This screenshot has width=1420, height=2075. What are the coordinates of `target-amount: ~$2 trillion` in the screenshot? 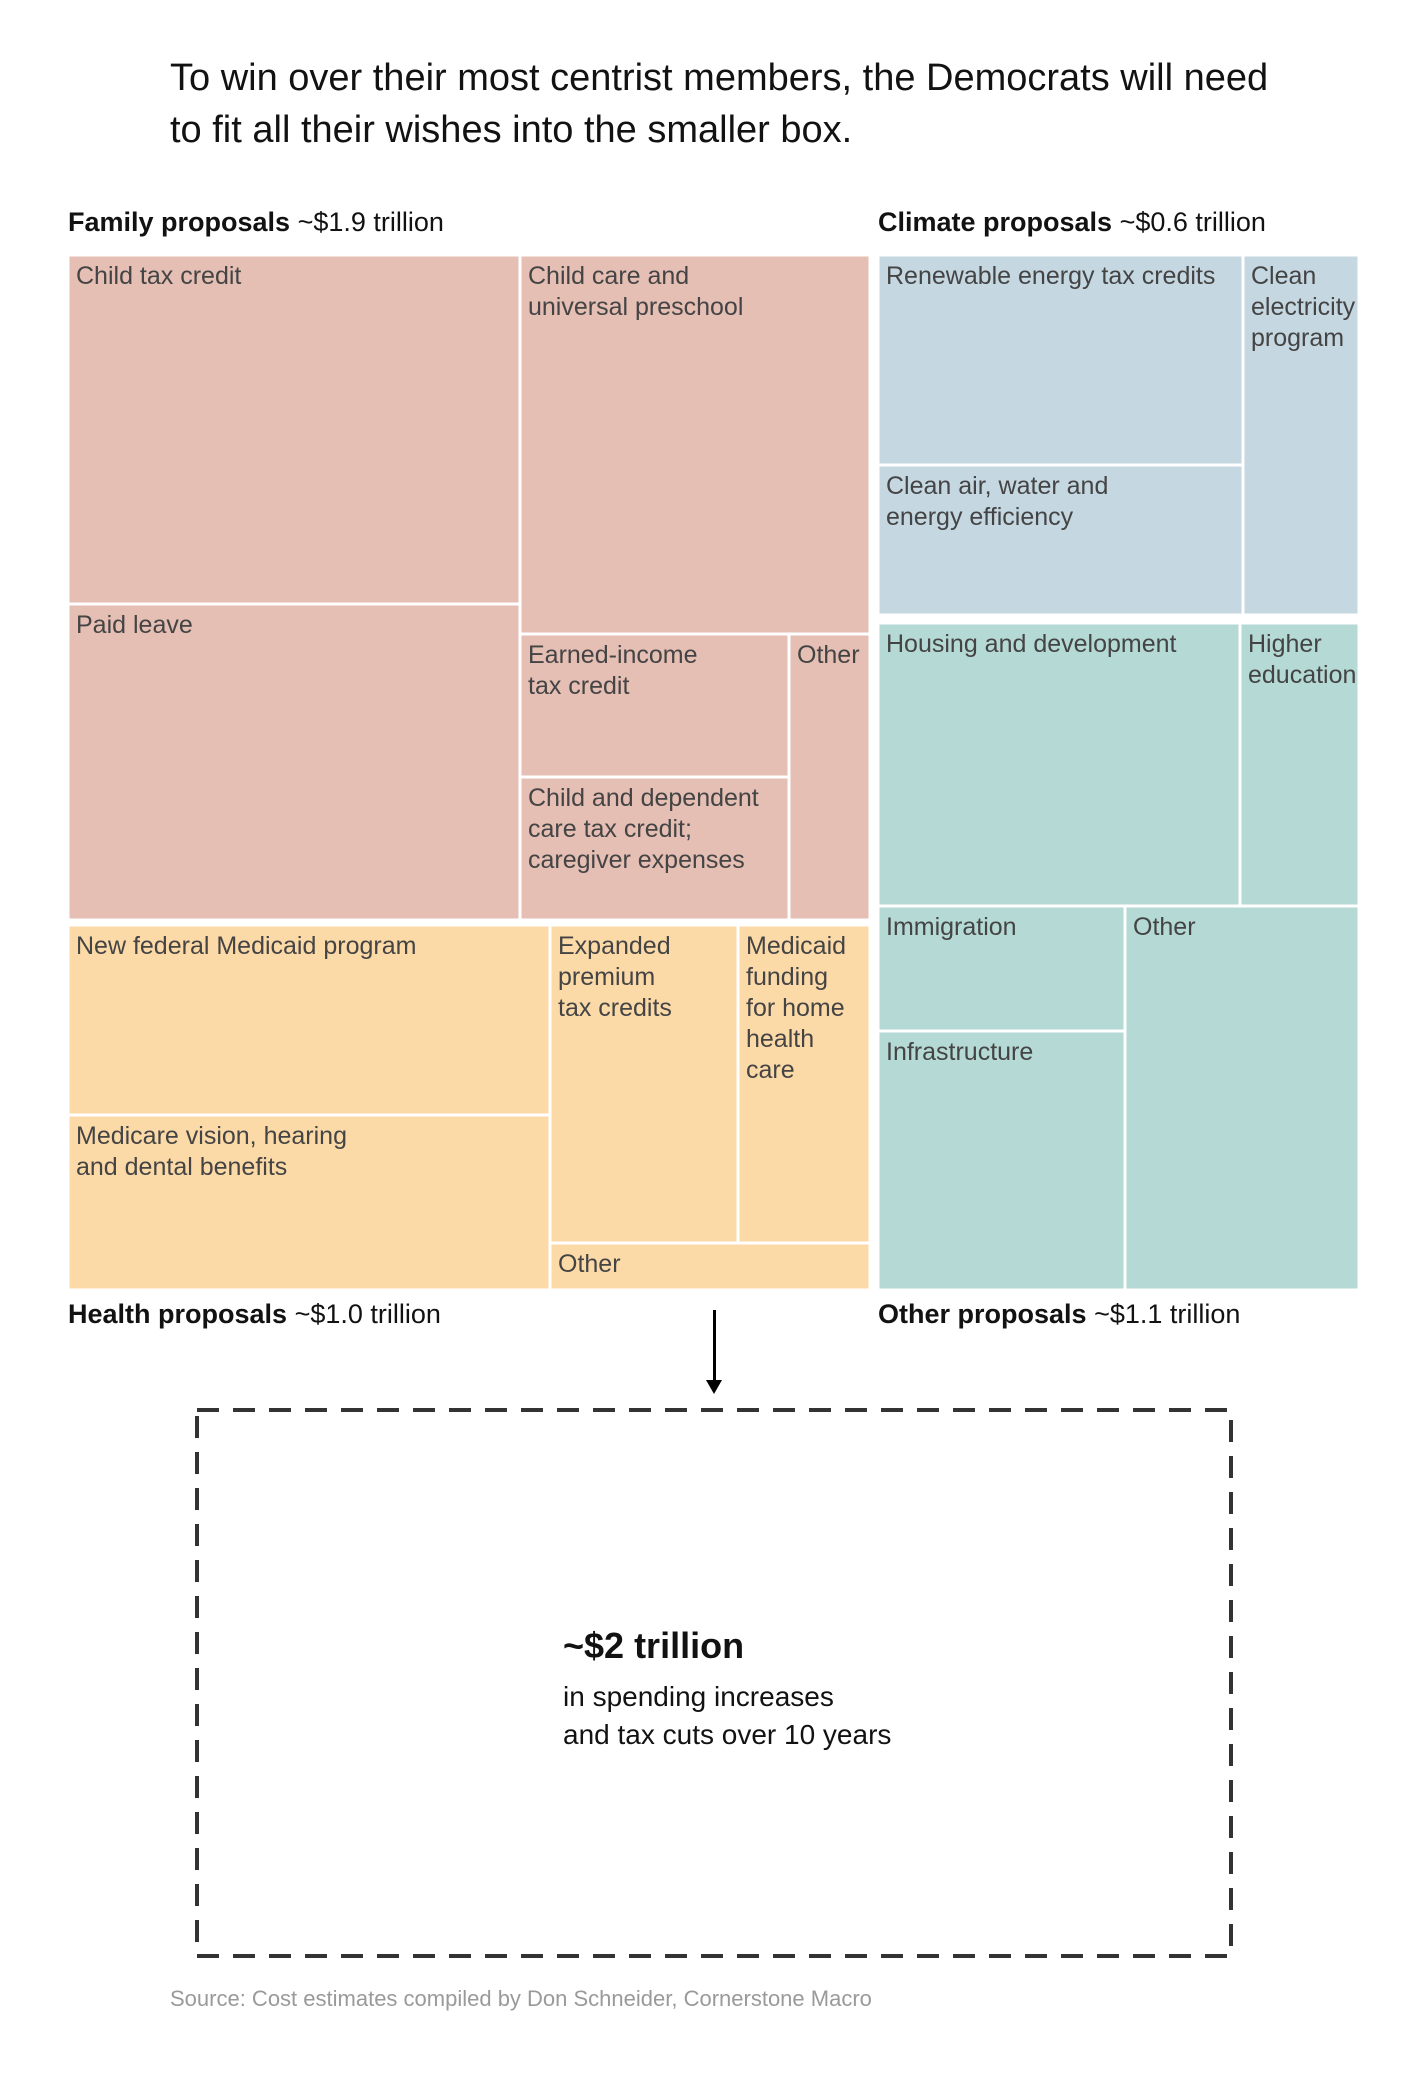 It's located at (654, 1645).